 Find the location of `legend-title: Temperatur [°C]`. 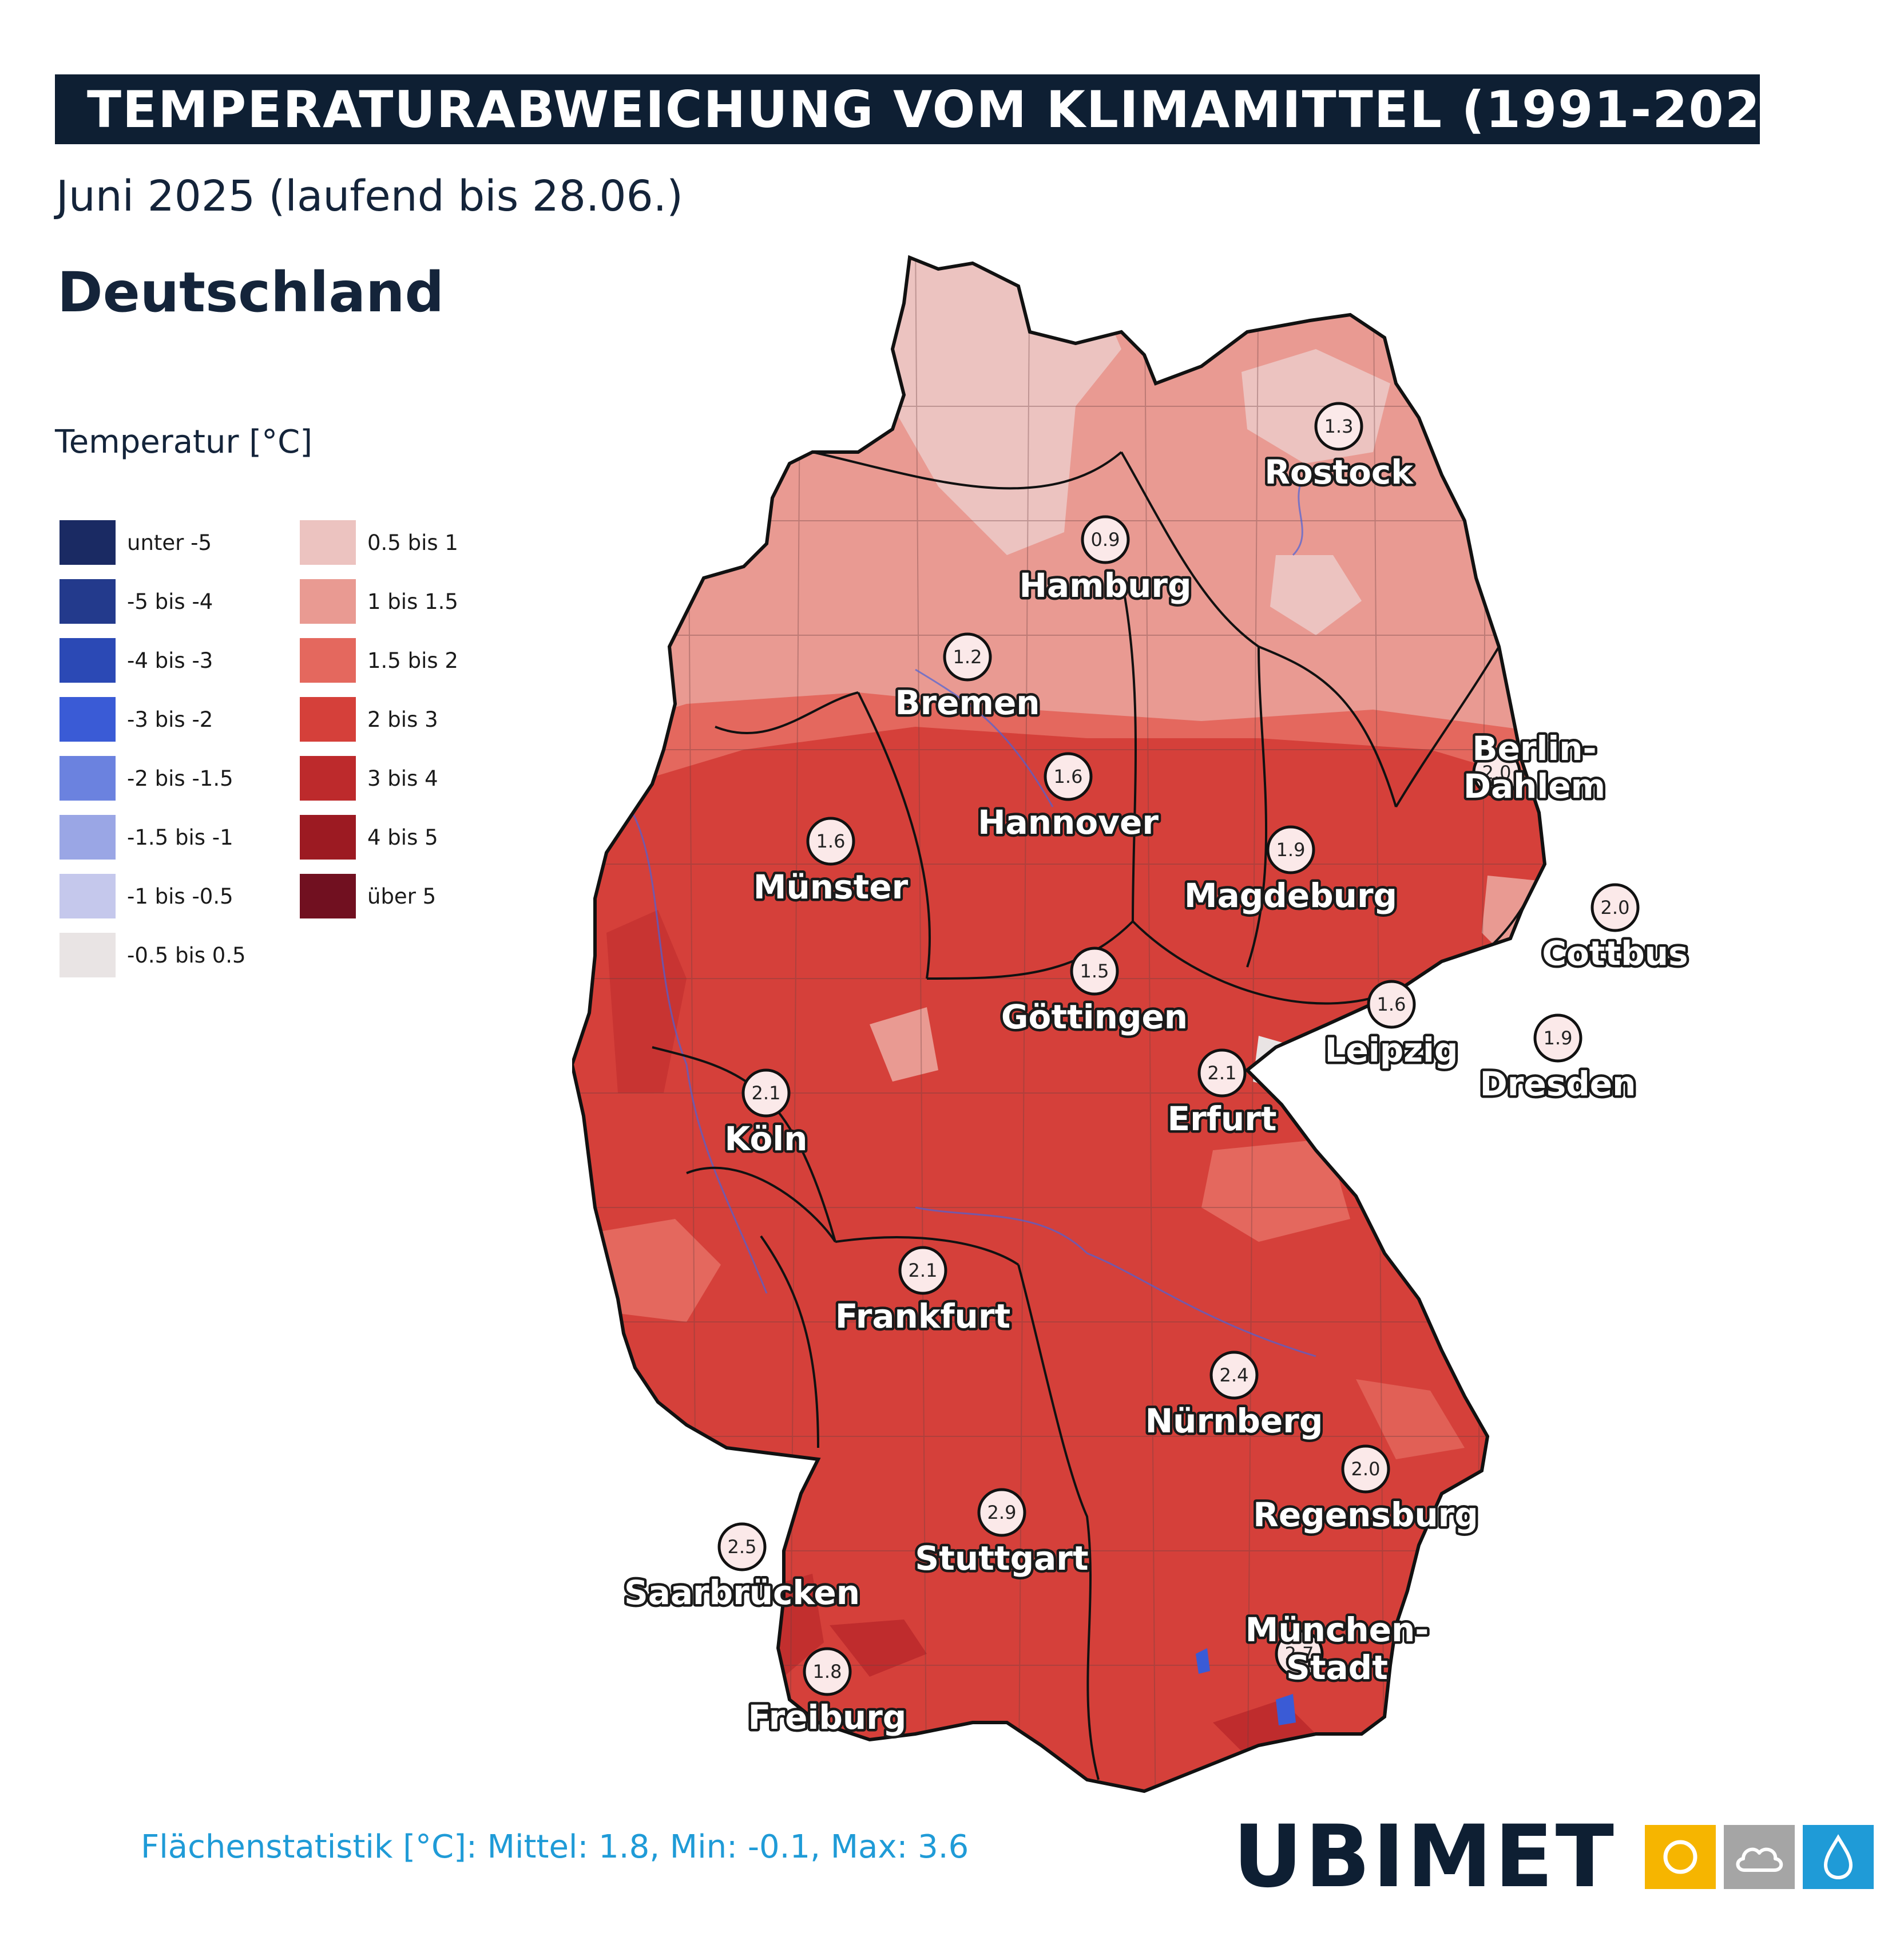

legend-title: Temperatur [°C] is located at coordinates (184, 442).